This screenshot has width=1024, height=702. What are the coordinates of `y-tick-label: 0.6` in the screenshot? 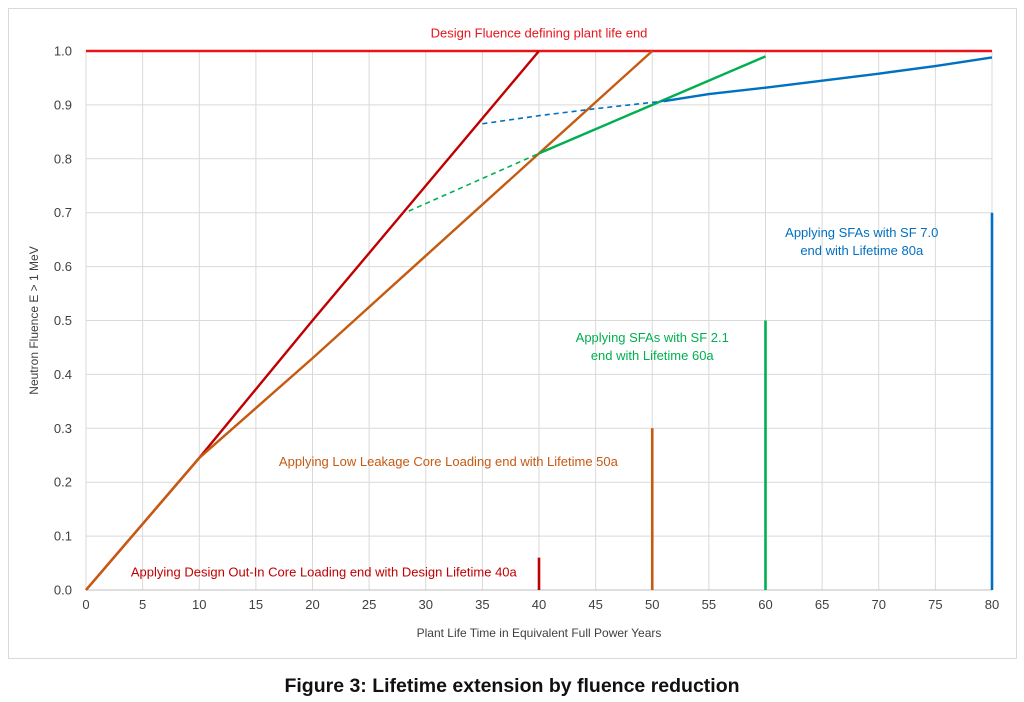 It's located at (63, 266).